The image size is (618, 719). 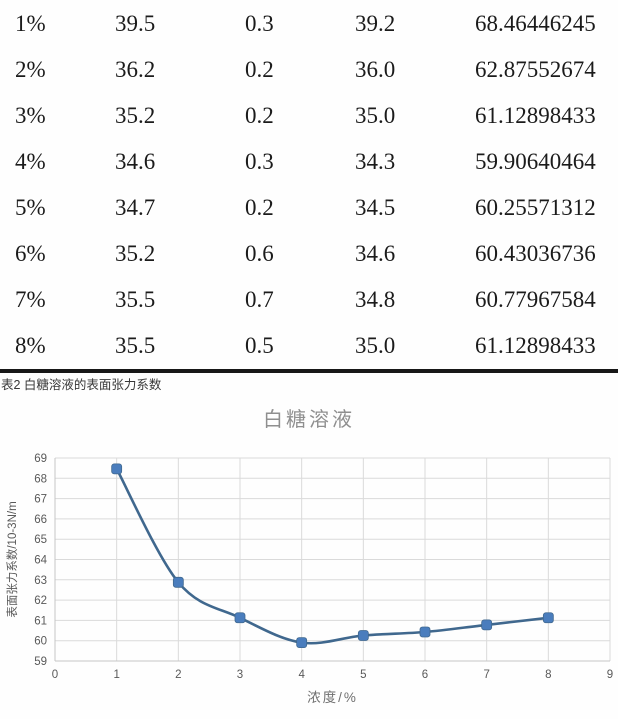 What do you see at coordinates (30, 23) in the screenshot?
I see `table-cell: 1%` at bounding box center [30, 23].